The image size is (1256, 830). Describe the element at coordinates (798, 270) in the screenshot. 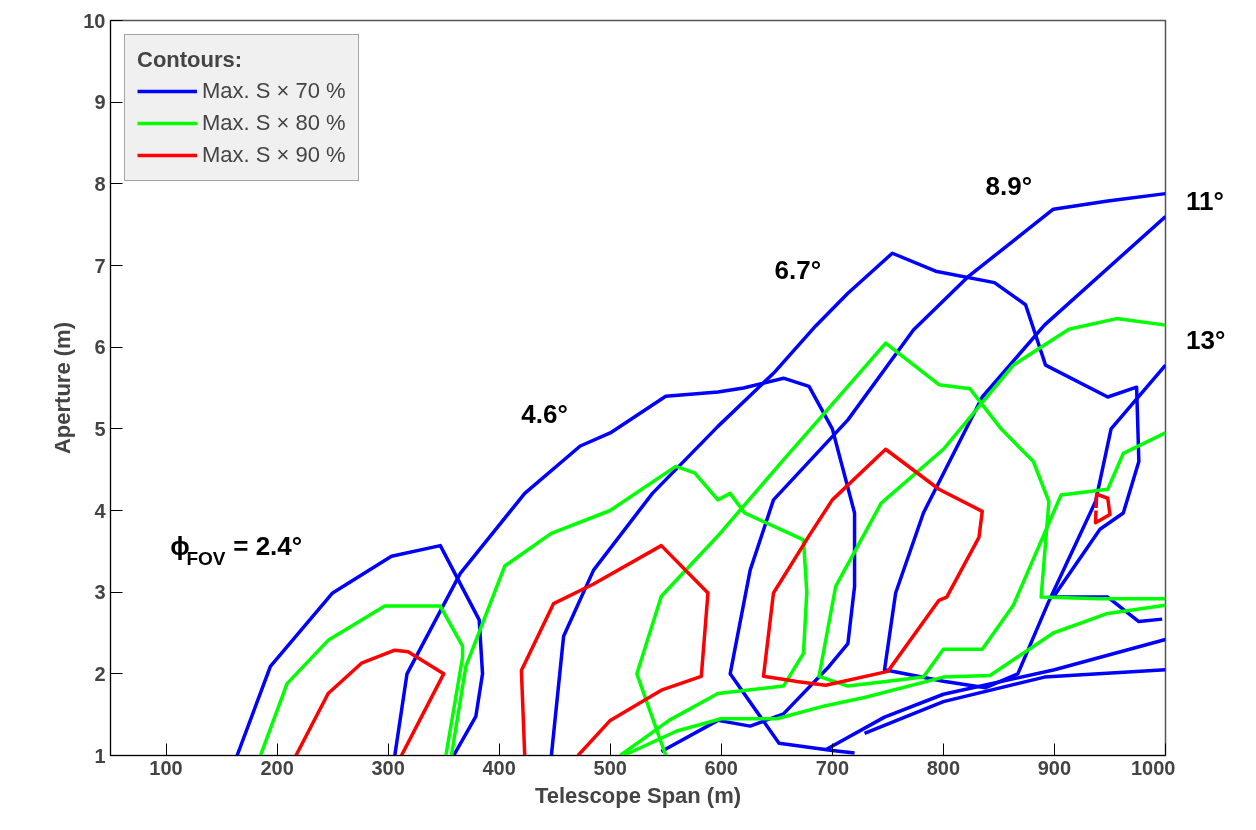

I see `annotation: 6.7°` at that location.